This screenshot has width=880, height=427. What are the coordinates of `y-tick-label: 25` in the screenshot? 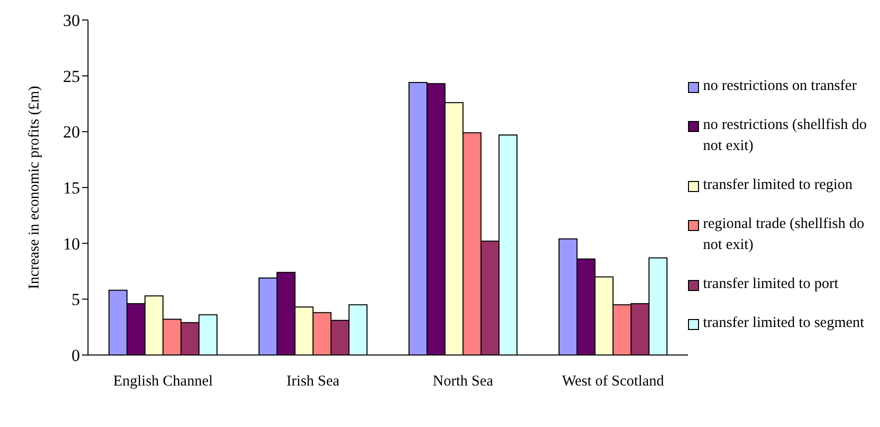 It's located at (71, 76).